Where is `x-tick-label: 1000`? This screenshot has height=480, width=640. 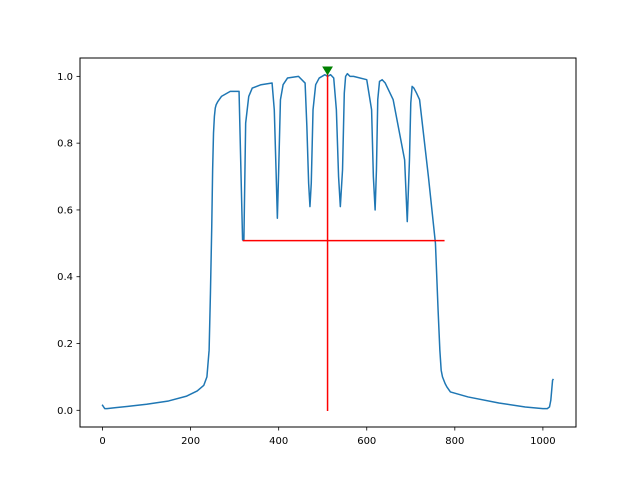 x-tick-label: 1000 is located at coordinates (542, 441).